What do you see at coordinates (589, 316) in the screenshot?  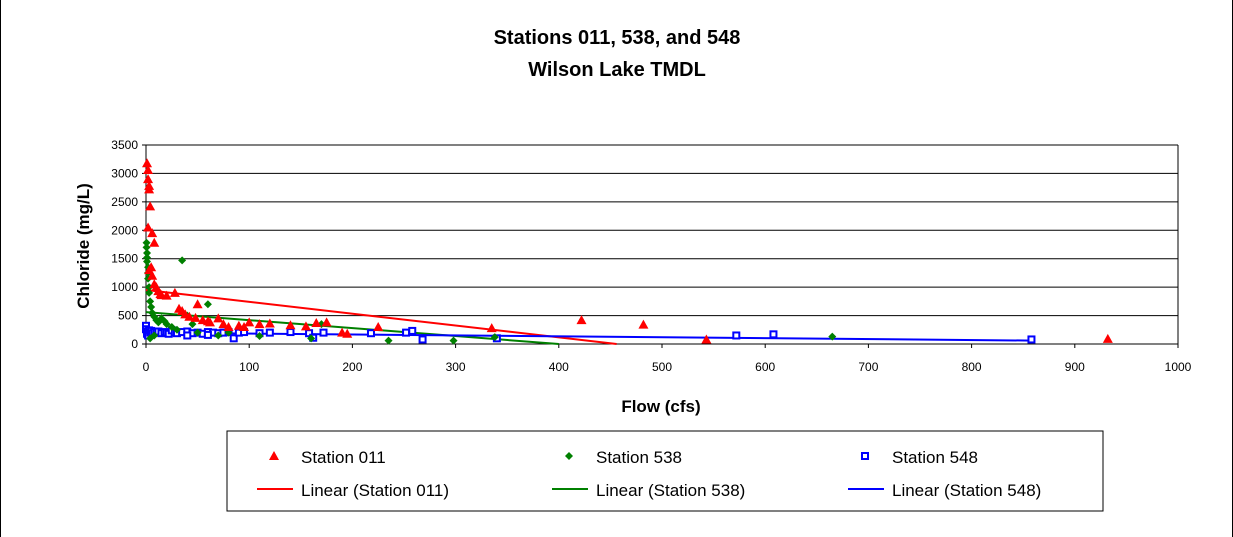 I see `trendlines` at bounding box center [589, 316].